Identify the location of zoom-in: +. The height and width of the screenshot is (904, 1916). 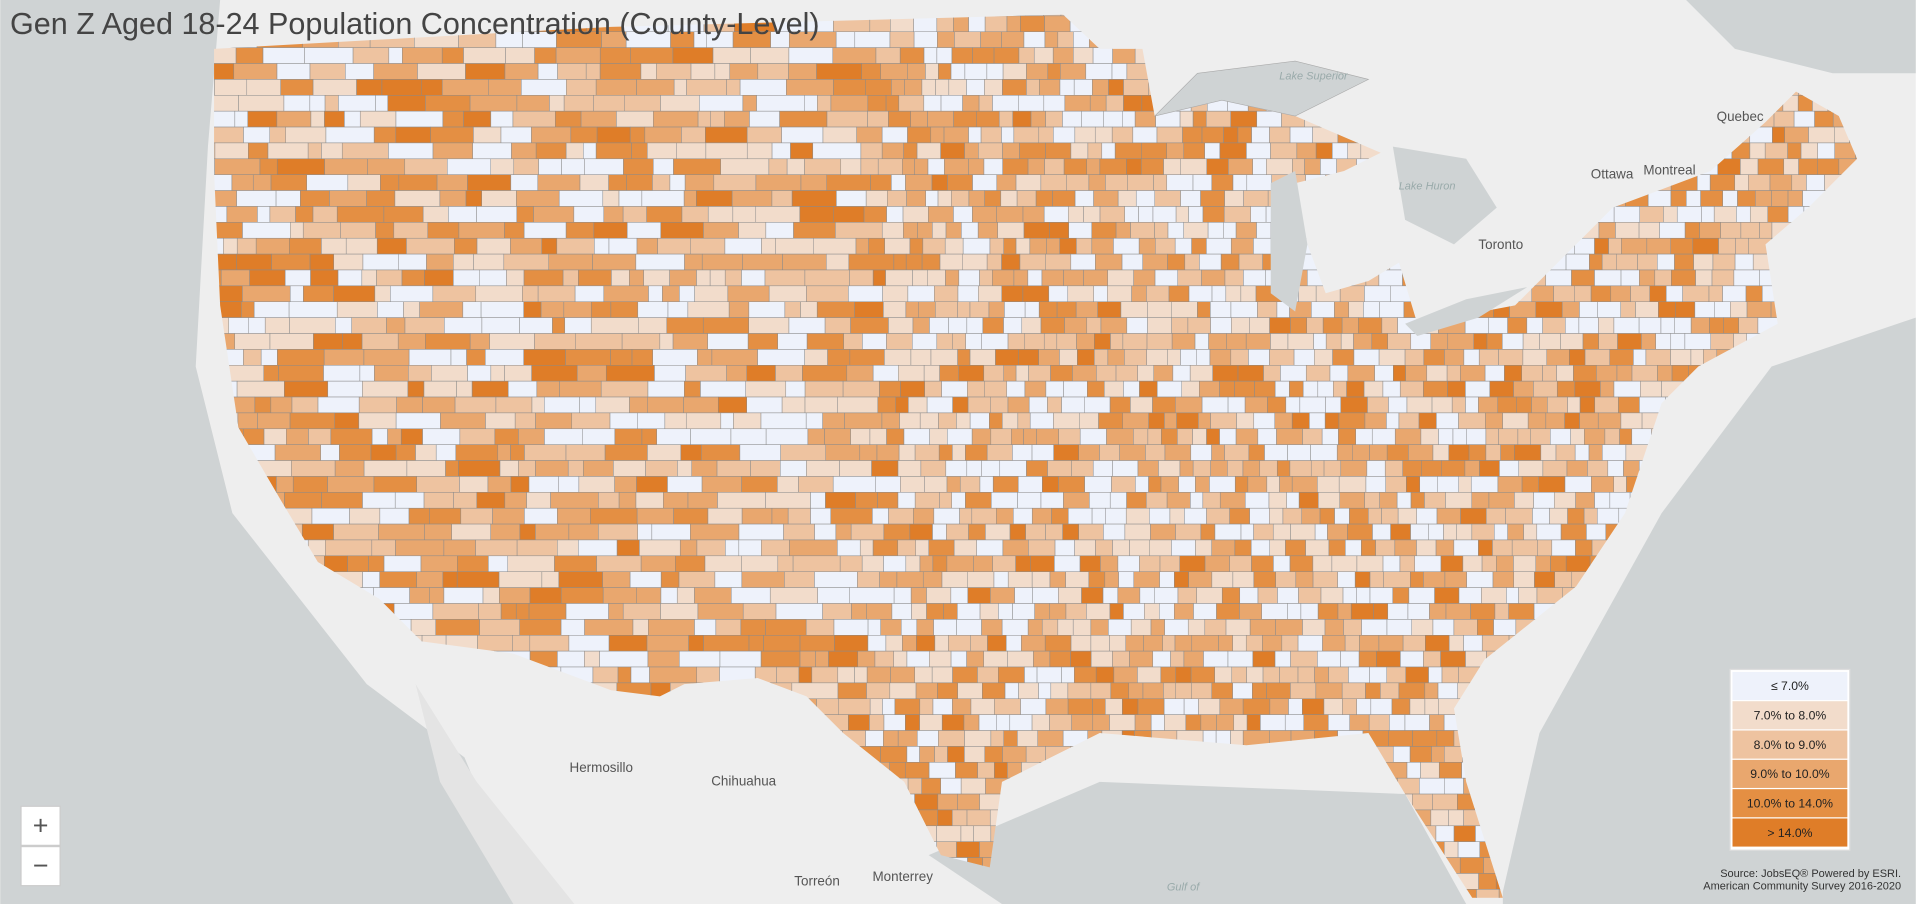
(40, 825).